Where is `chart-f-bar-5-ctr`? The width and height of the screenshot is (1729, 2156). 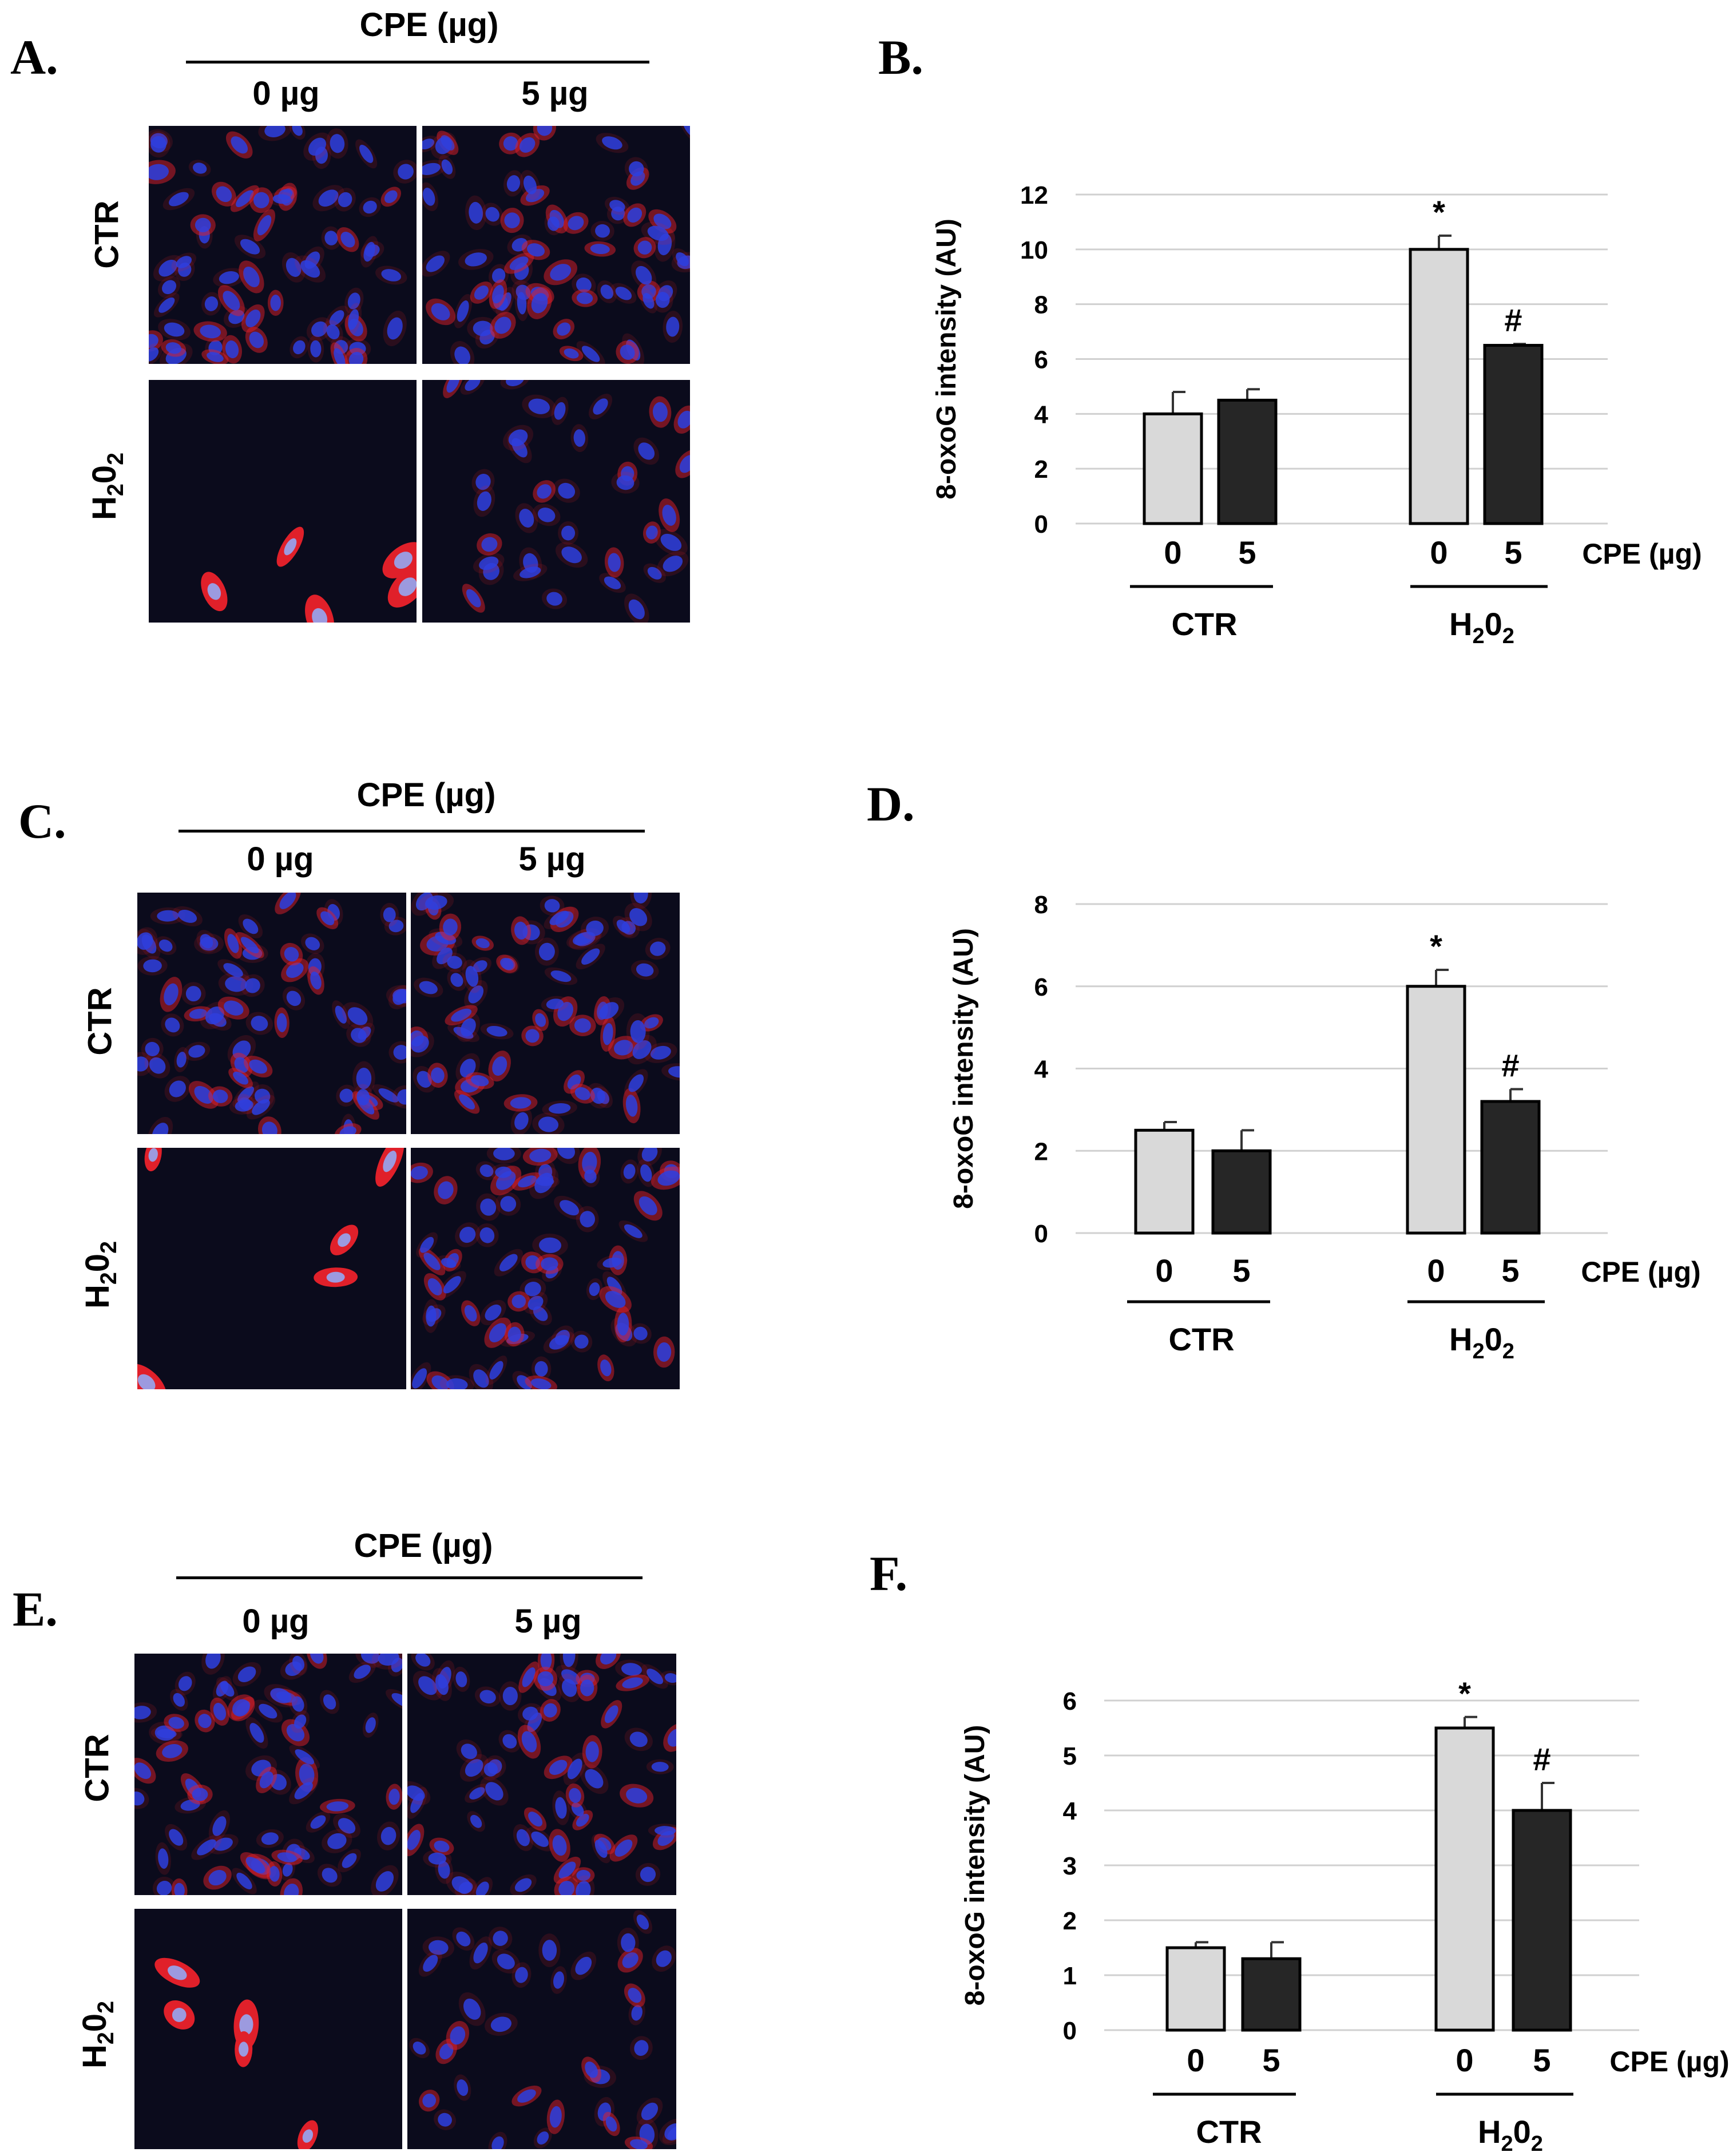
chart-f-bar-5-ctr is located at coordinates (1271, 1994).